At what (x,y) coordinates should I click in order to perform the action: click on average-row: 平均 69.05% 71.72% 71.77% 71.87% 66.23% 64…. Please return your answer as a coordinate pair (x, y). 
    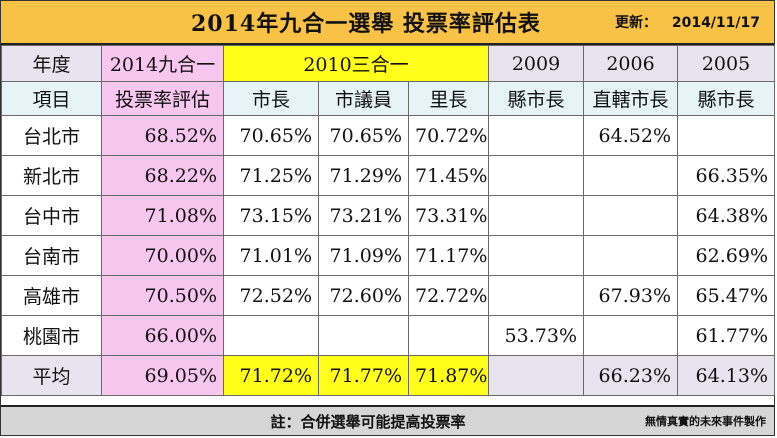
    Looking at the image, I should click on (388, 375).